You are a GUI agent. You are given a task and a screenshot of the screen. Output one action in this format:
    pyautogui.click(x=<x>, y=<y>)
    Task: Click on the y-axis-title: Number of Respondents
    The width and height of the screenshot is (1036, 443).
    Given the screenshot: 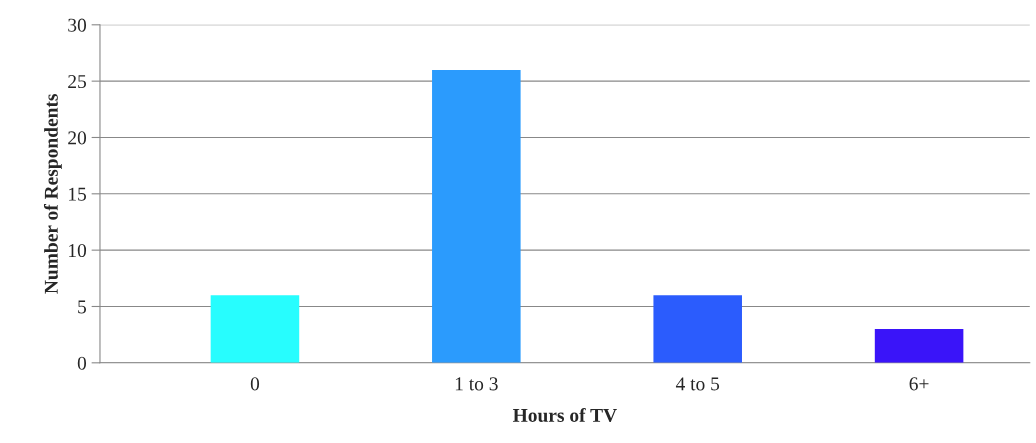 What is the action you would take?
    pyautogui.click(x=52, y=193)
    